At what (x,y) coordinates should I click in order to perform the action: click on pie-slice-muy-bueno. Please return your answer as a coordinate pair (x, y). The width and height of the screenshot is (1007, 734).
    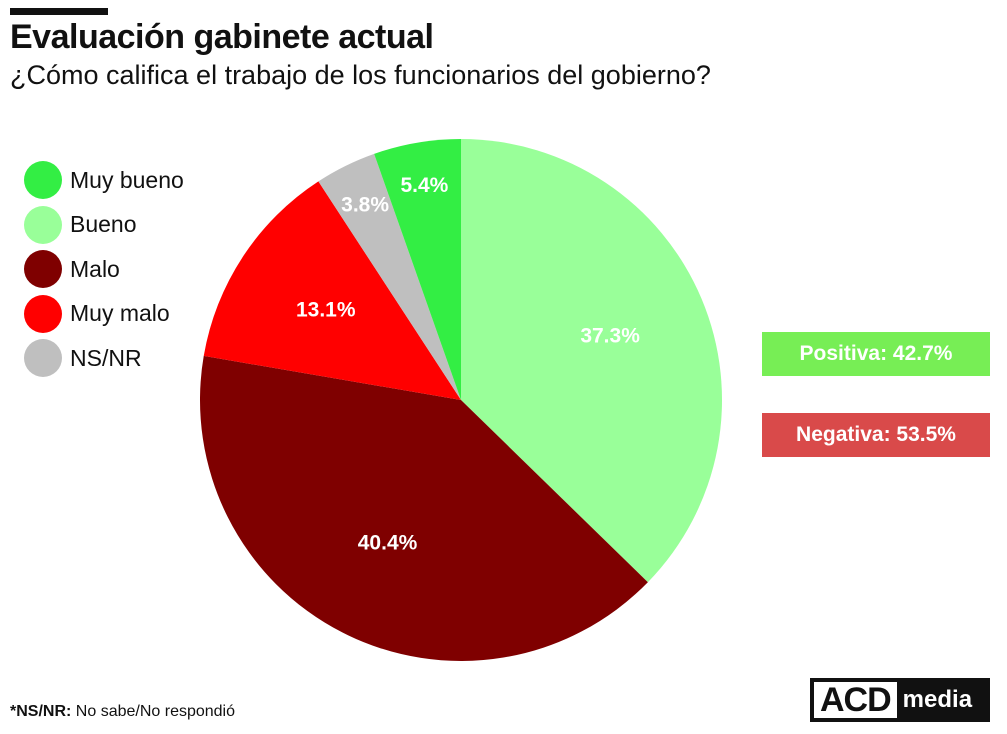
    Looking at the image, I should click on (417, 269).